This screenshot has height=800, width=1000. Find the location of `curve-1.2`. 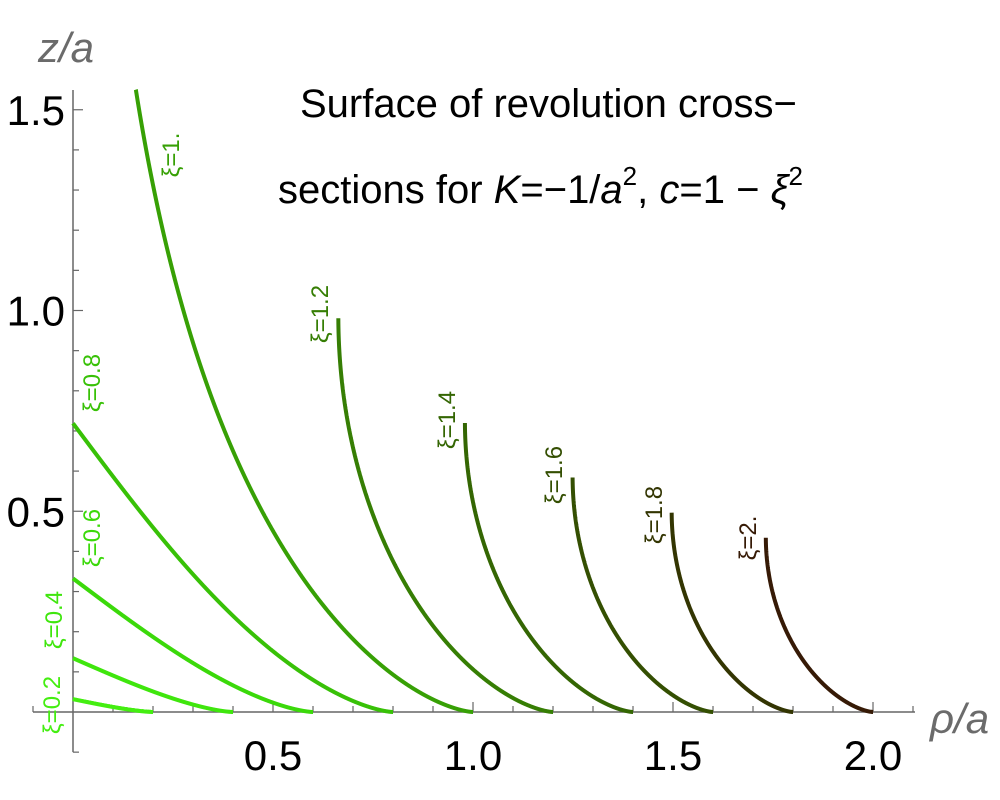

curve-1.2 is located at coordinates (445, 516).